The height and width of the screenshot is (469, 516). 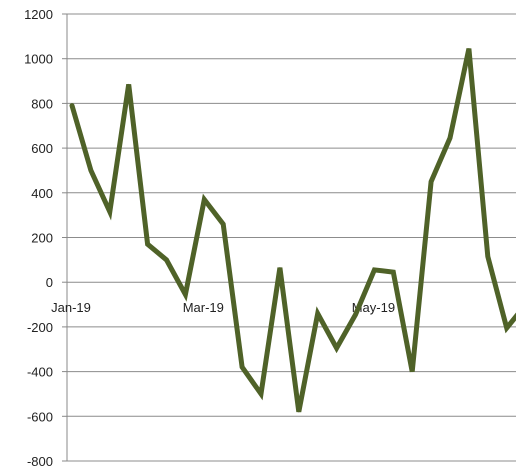 What do you see at coordinates (40, 372) in the screenshot?
I see `y-tick-label: -400` at bounding box center [40, 372].